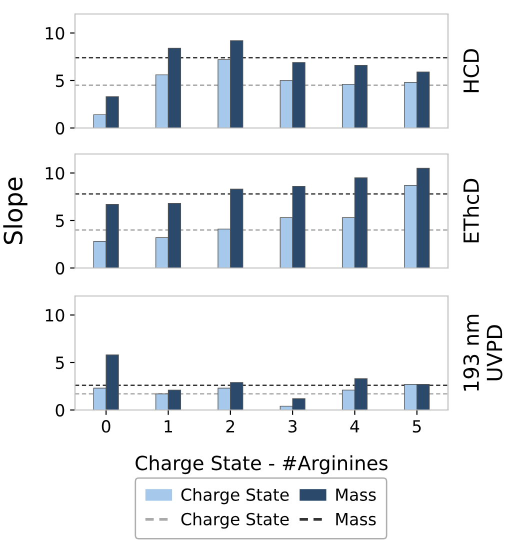  I want to click on x-tick-label: 2, so click(230, 426).